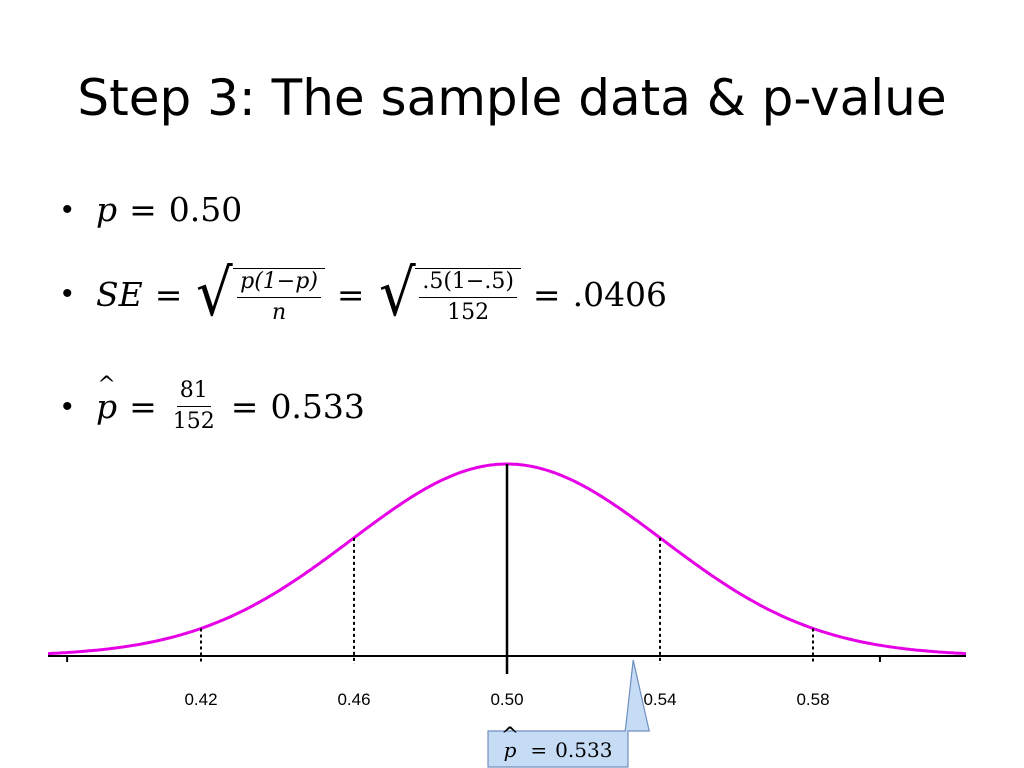 Image resolution: width=1024 pixels, height=768 pixels. What do you see at coordinates (205, 209) in the screenshot?
I see `p-value: 0.50` at bounding box center [205, 209].